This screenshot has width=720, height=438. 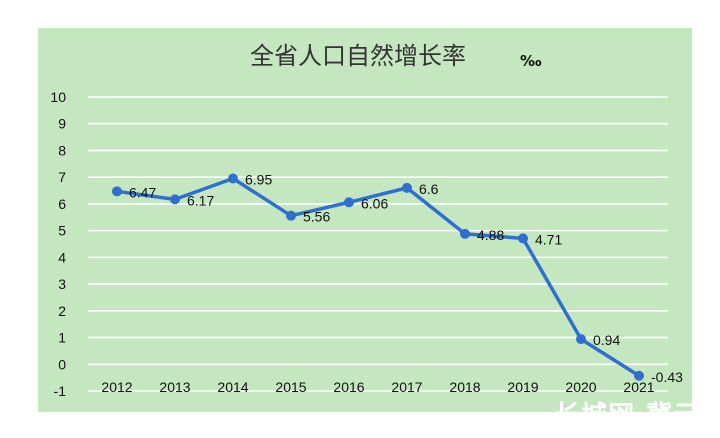 What do you see at coordinates (62, 177) in the screenshot?
I see `y-tick-label: 7` at bounding box center [62, 177].